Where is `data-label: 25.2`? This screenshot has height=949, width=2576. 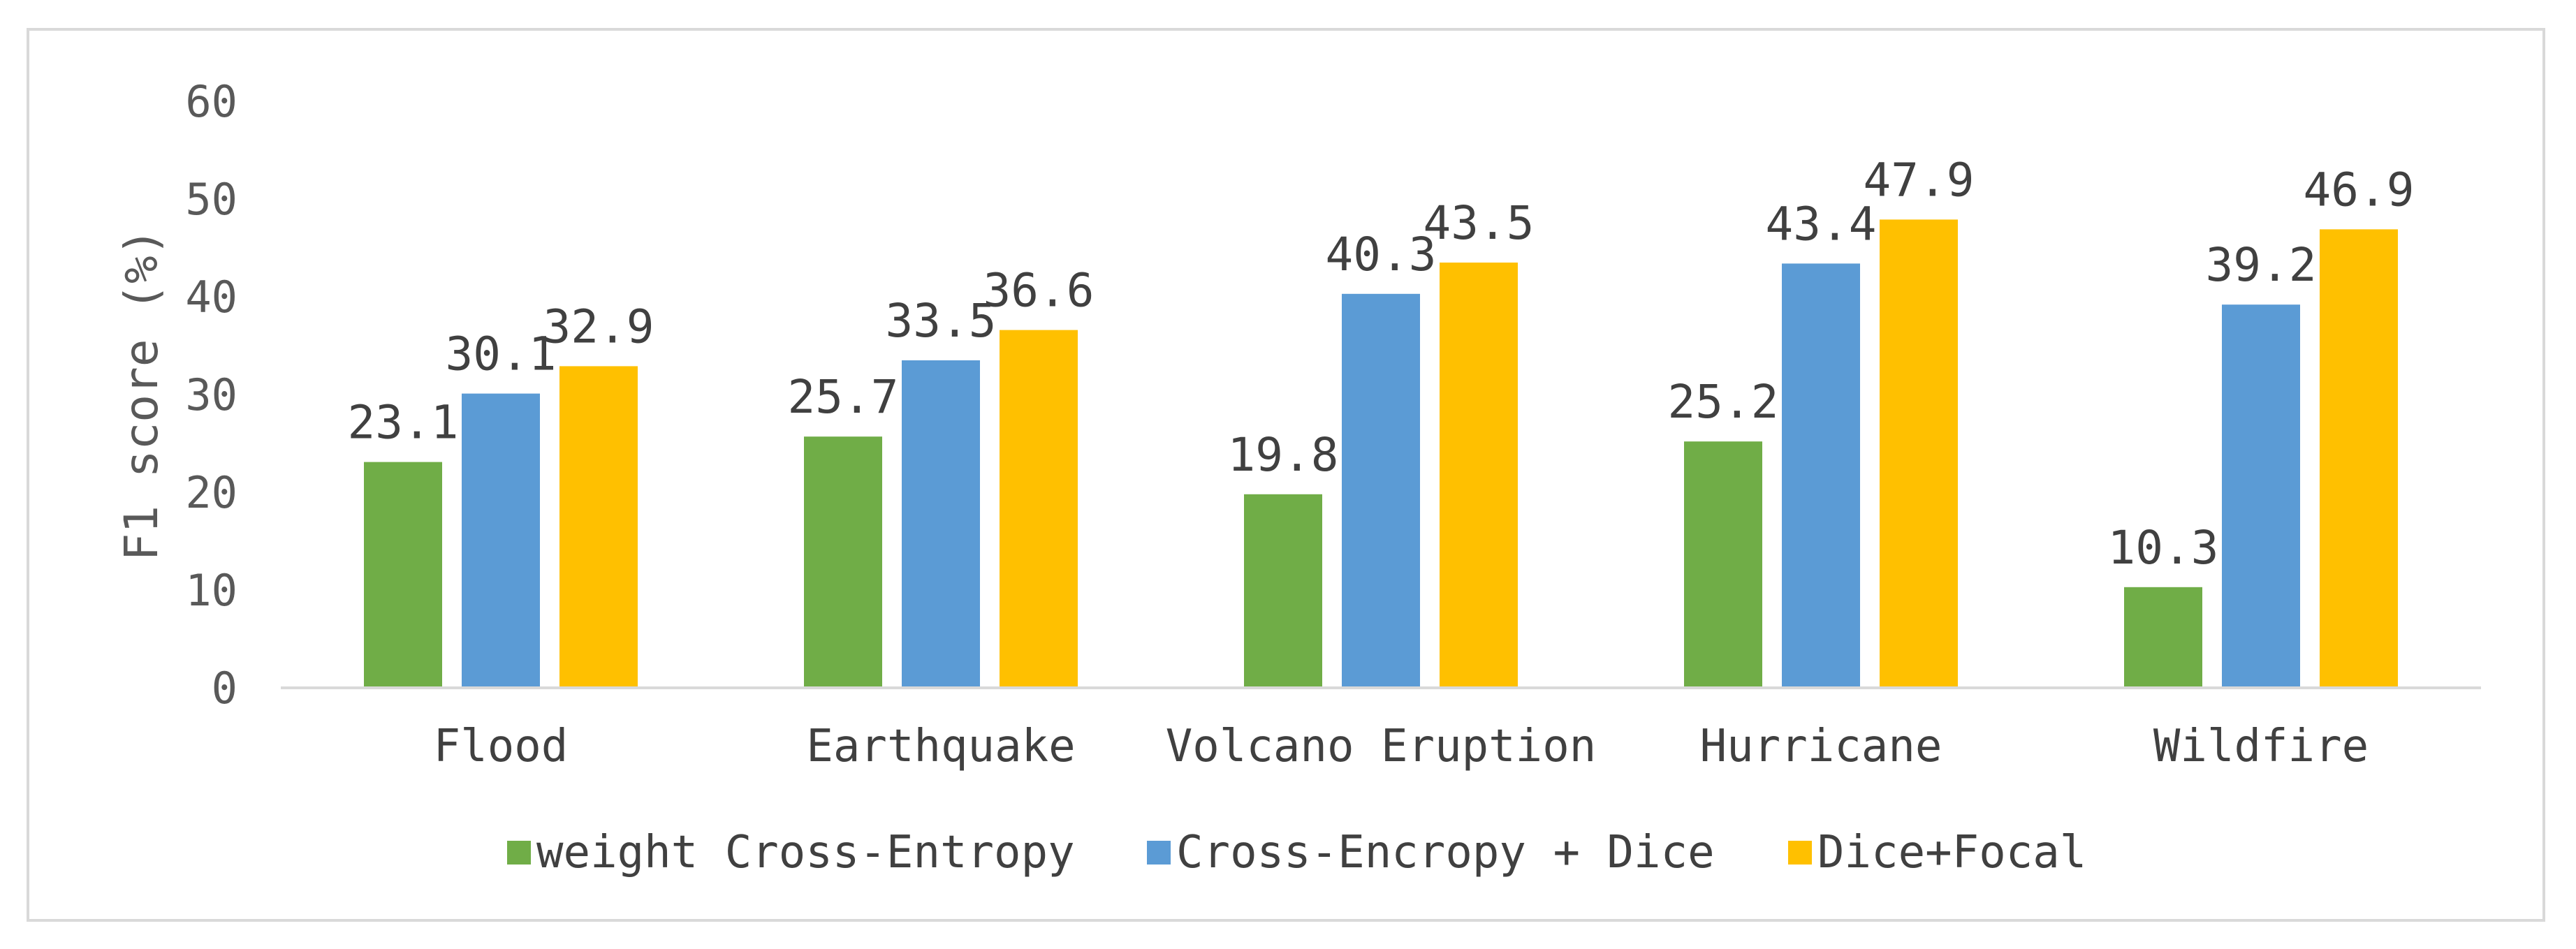
data-label: 25.2 is located at coordinates (1724, 402).